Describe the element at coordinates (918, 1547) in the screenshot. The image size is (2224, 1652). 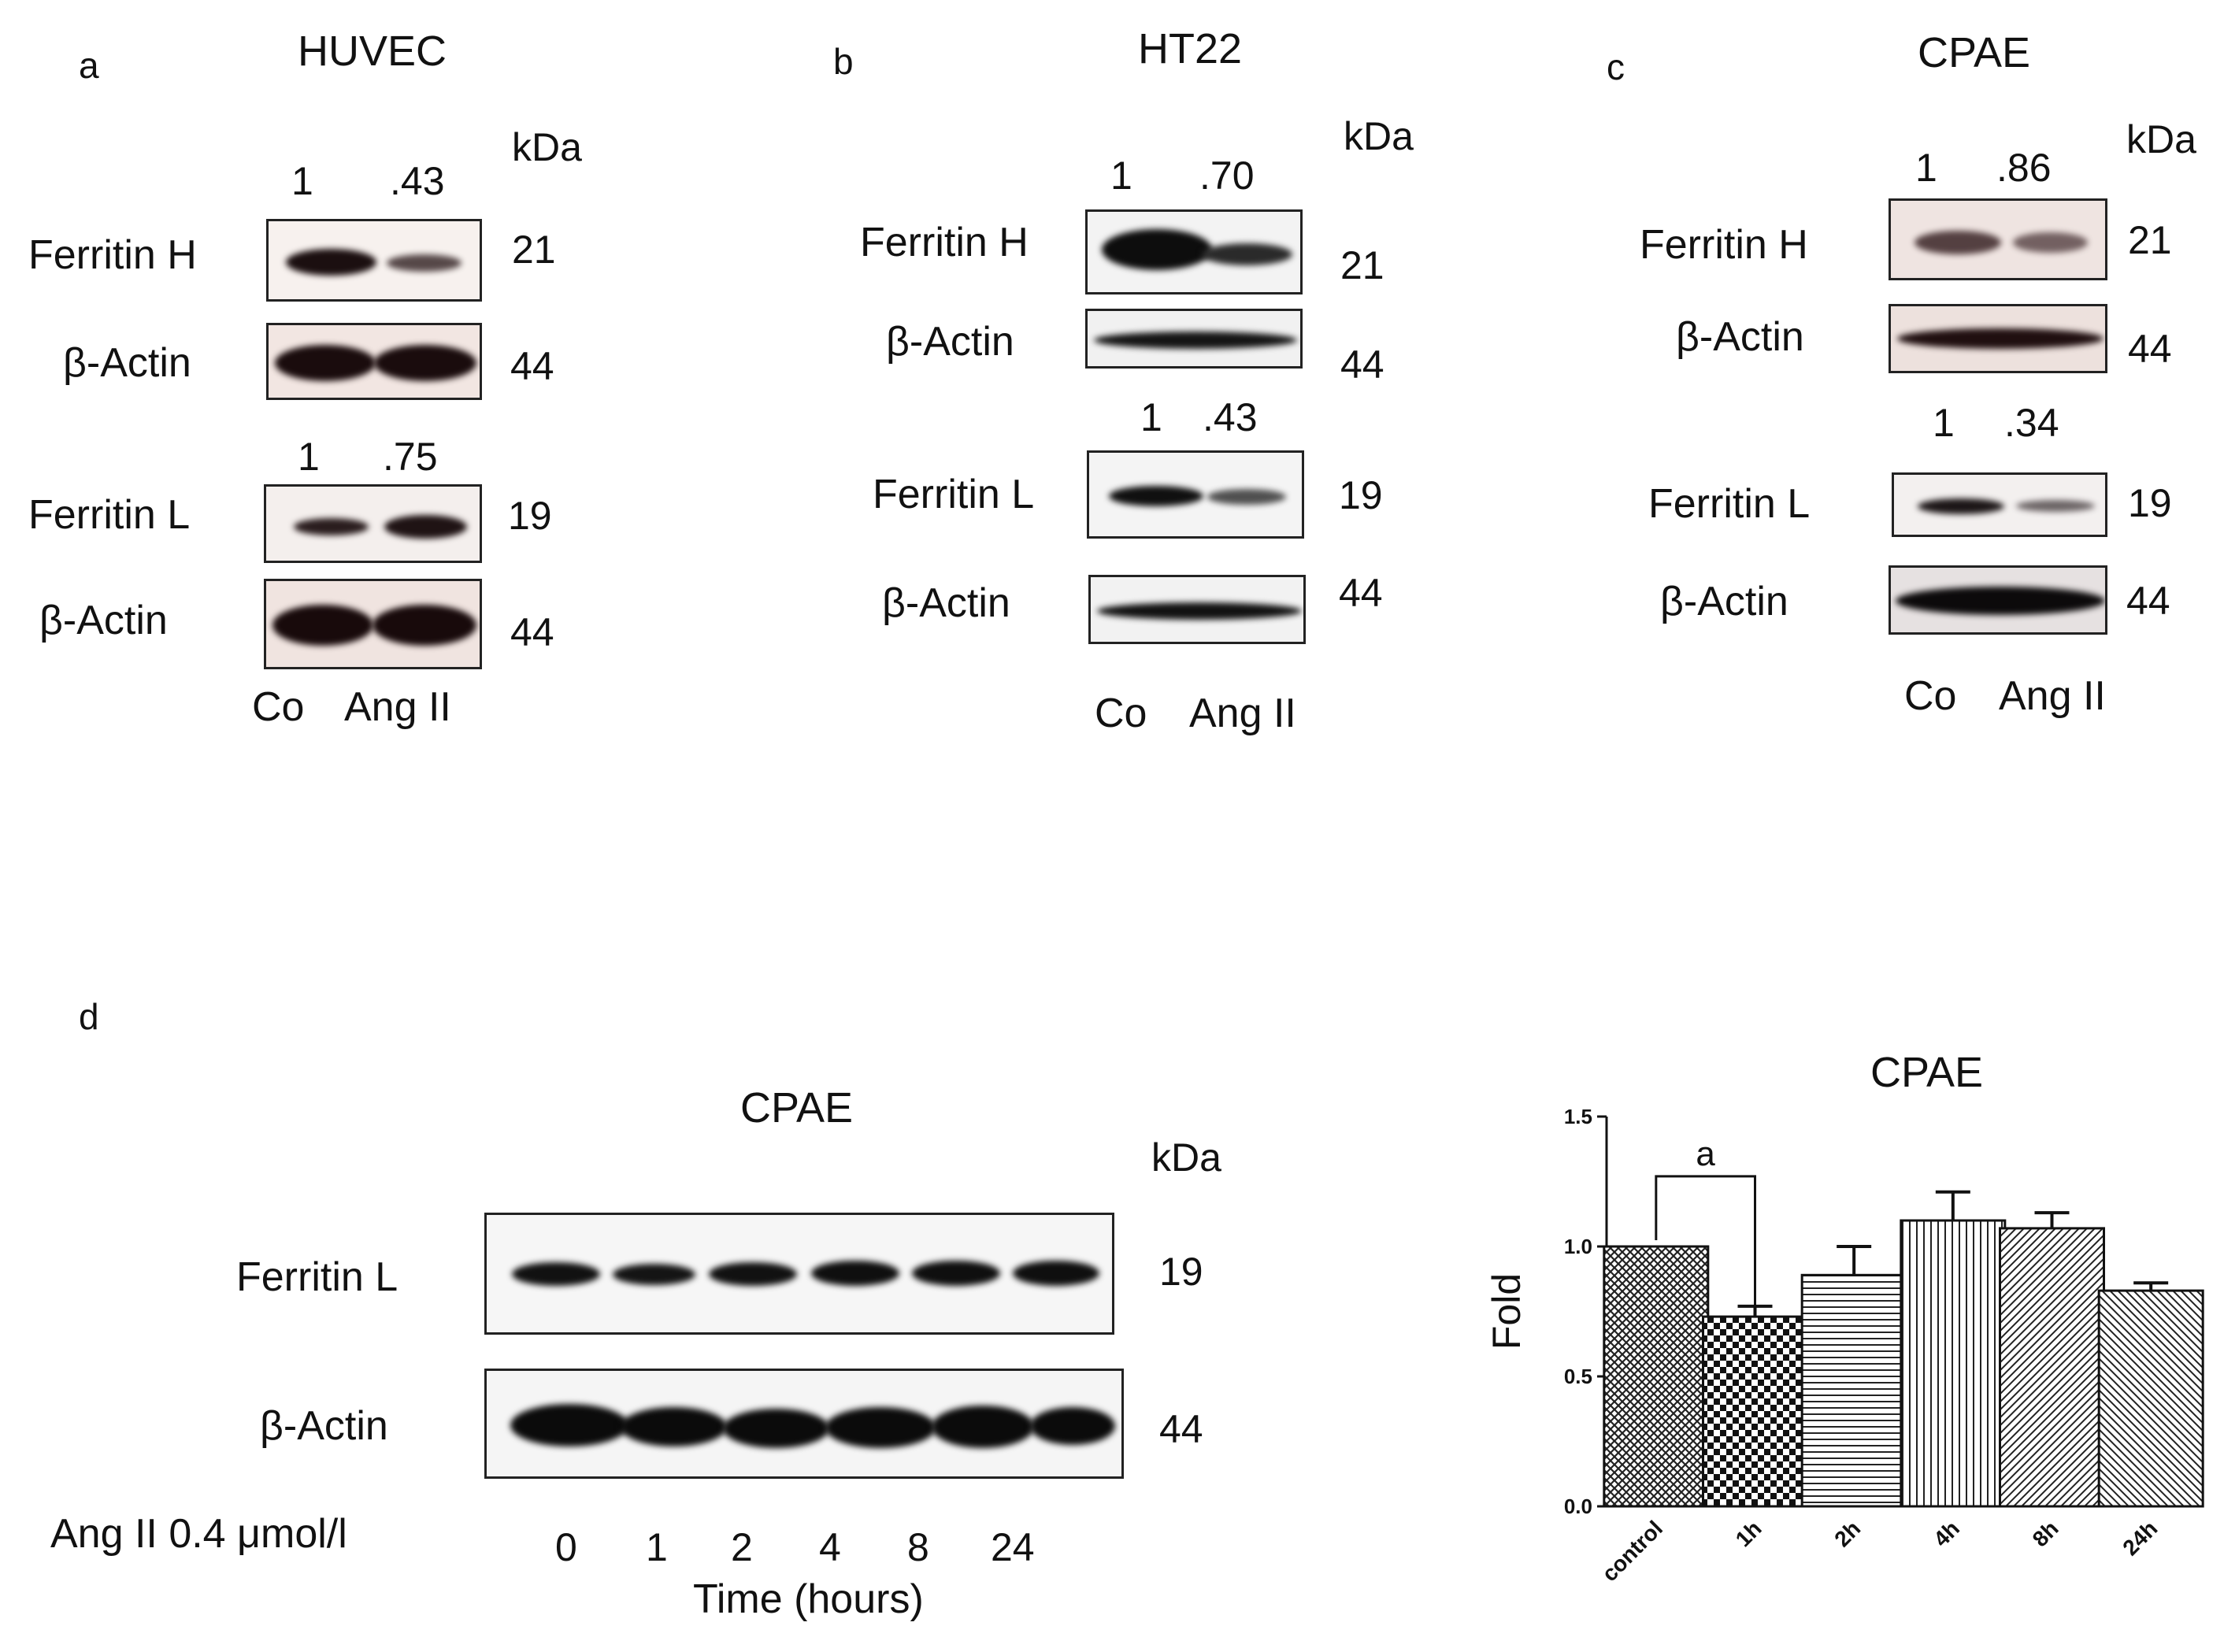
I see `timepoint-label: 8` at that location.